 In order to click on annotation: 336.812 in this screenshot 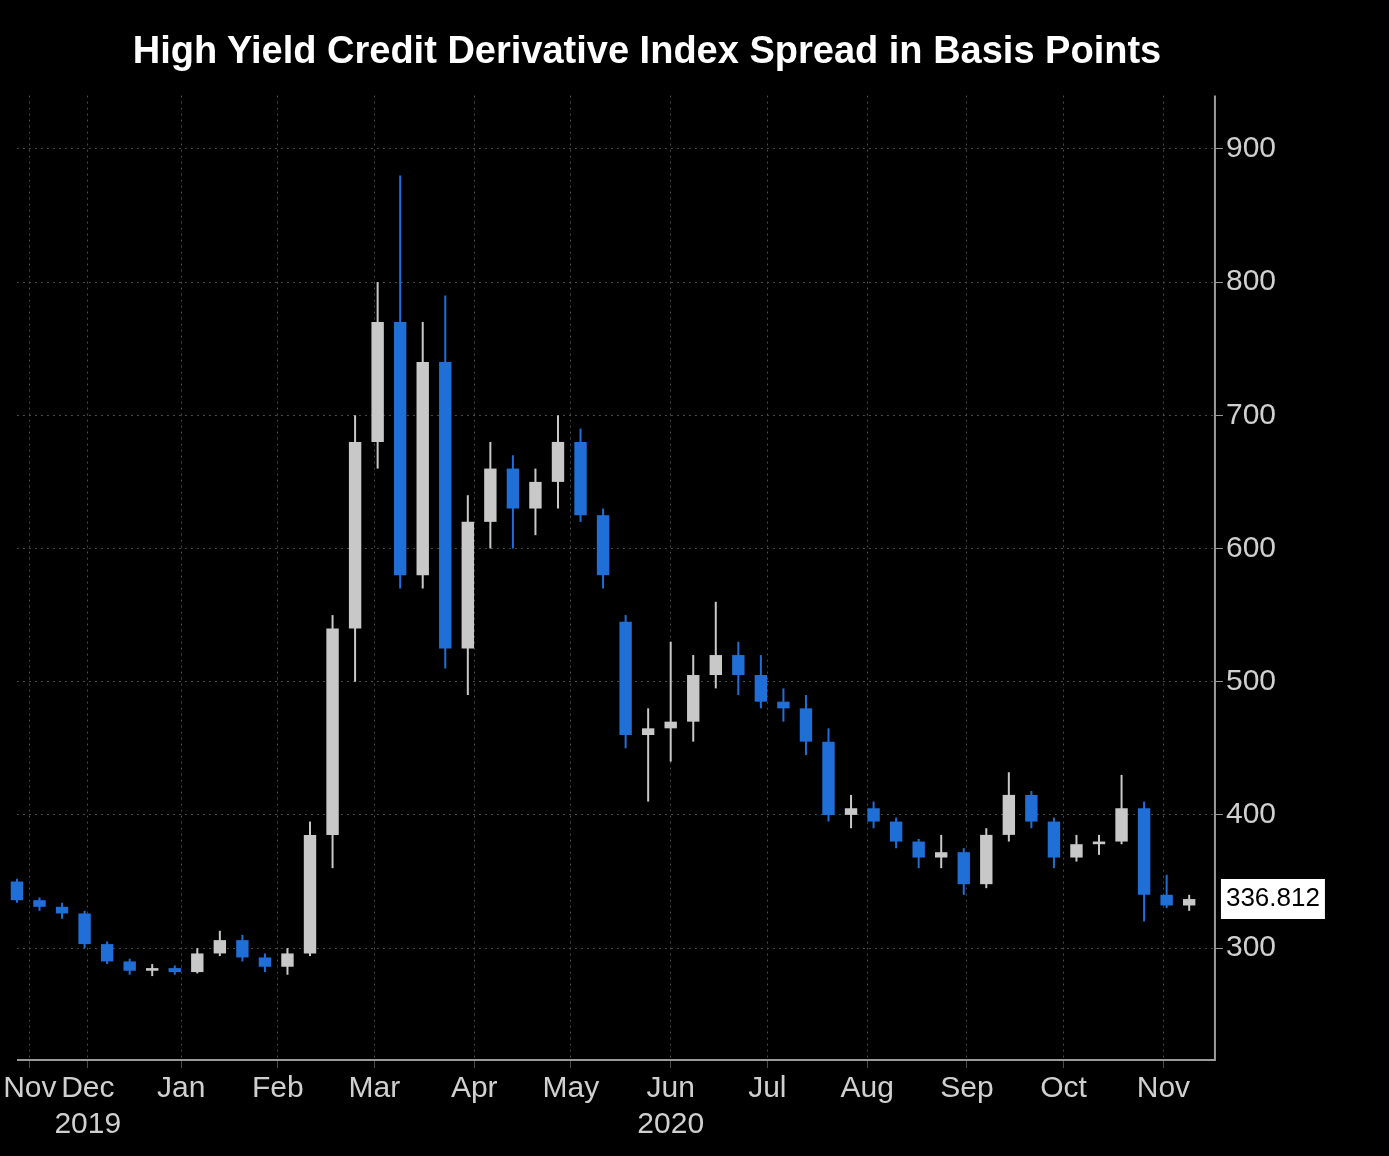, I will do `click(1272, 897)`.